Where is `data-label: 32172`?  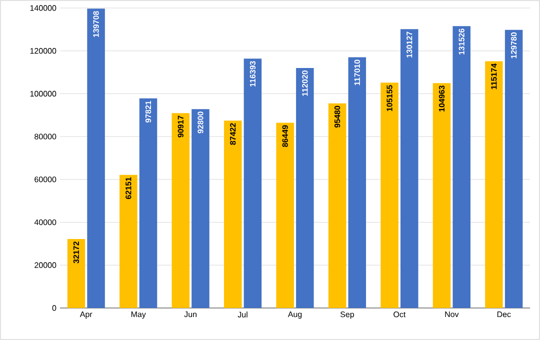
data-label: 32172 is located at coordinates (76, 253).